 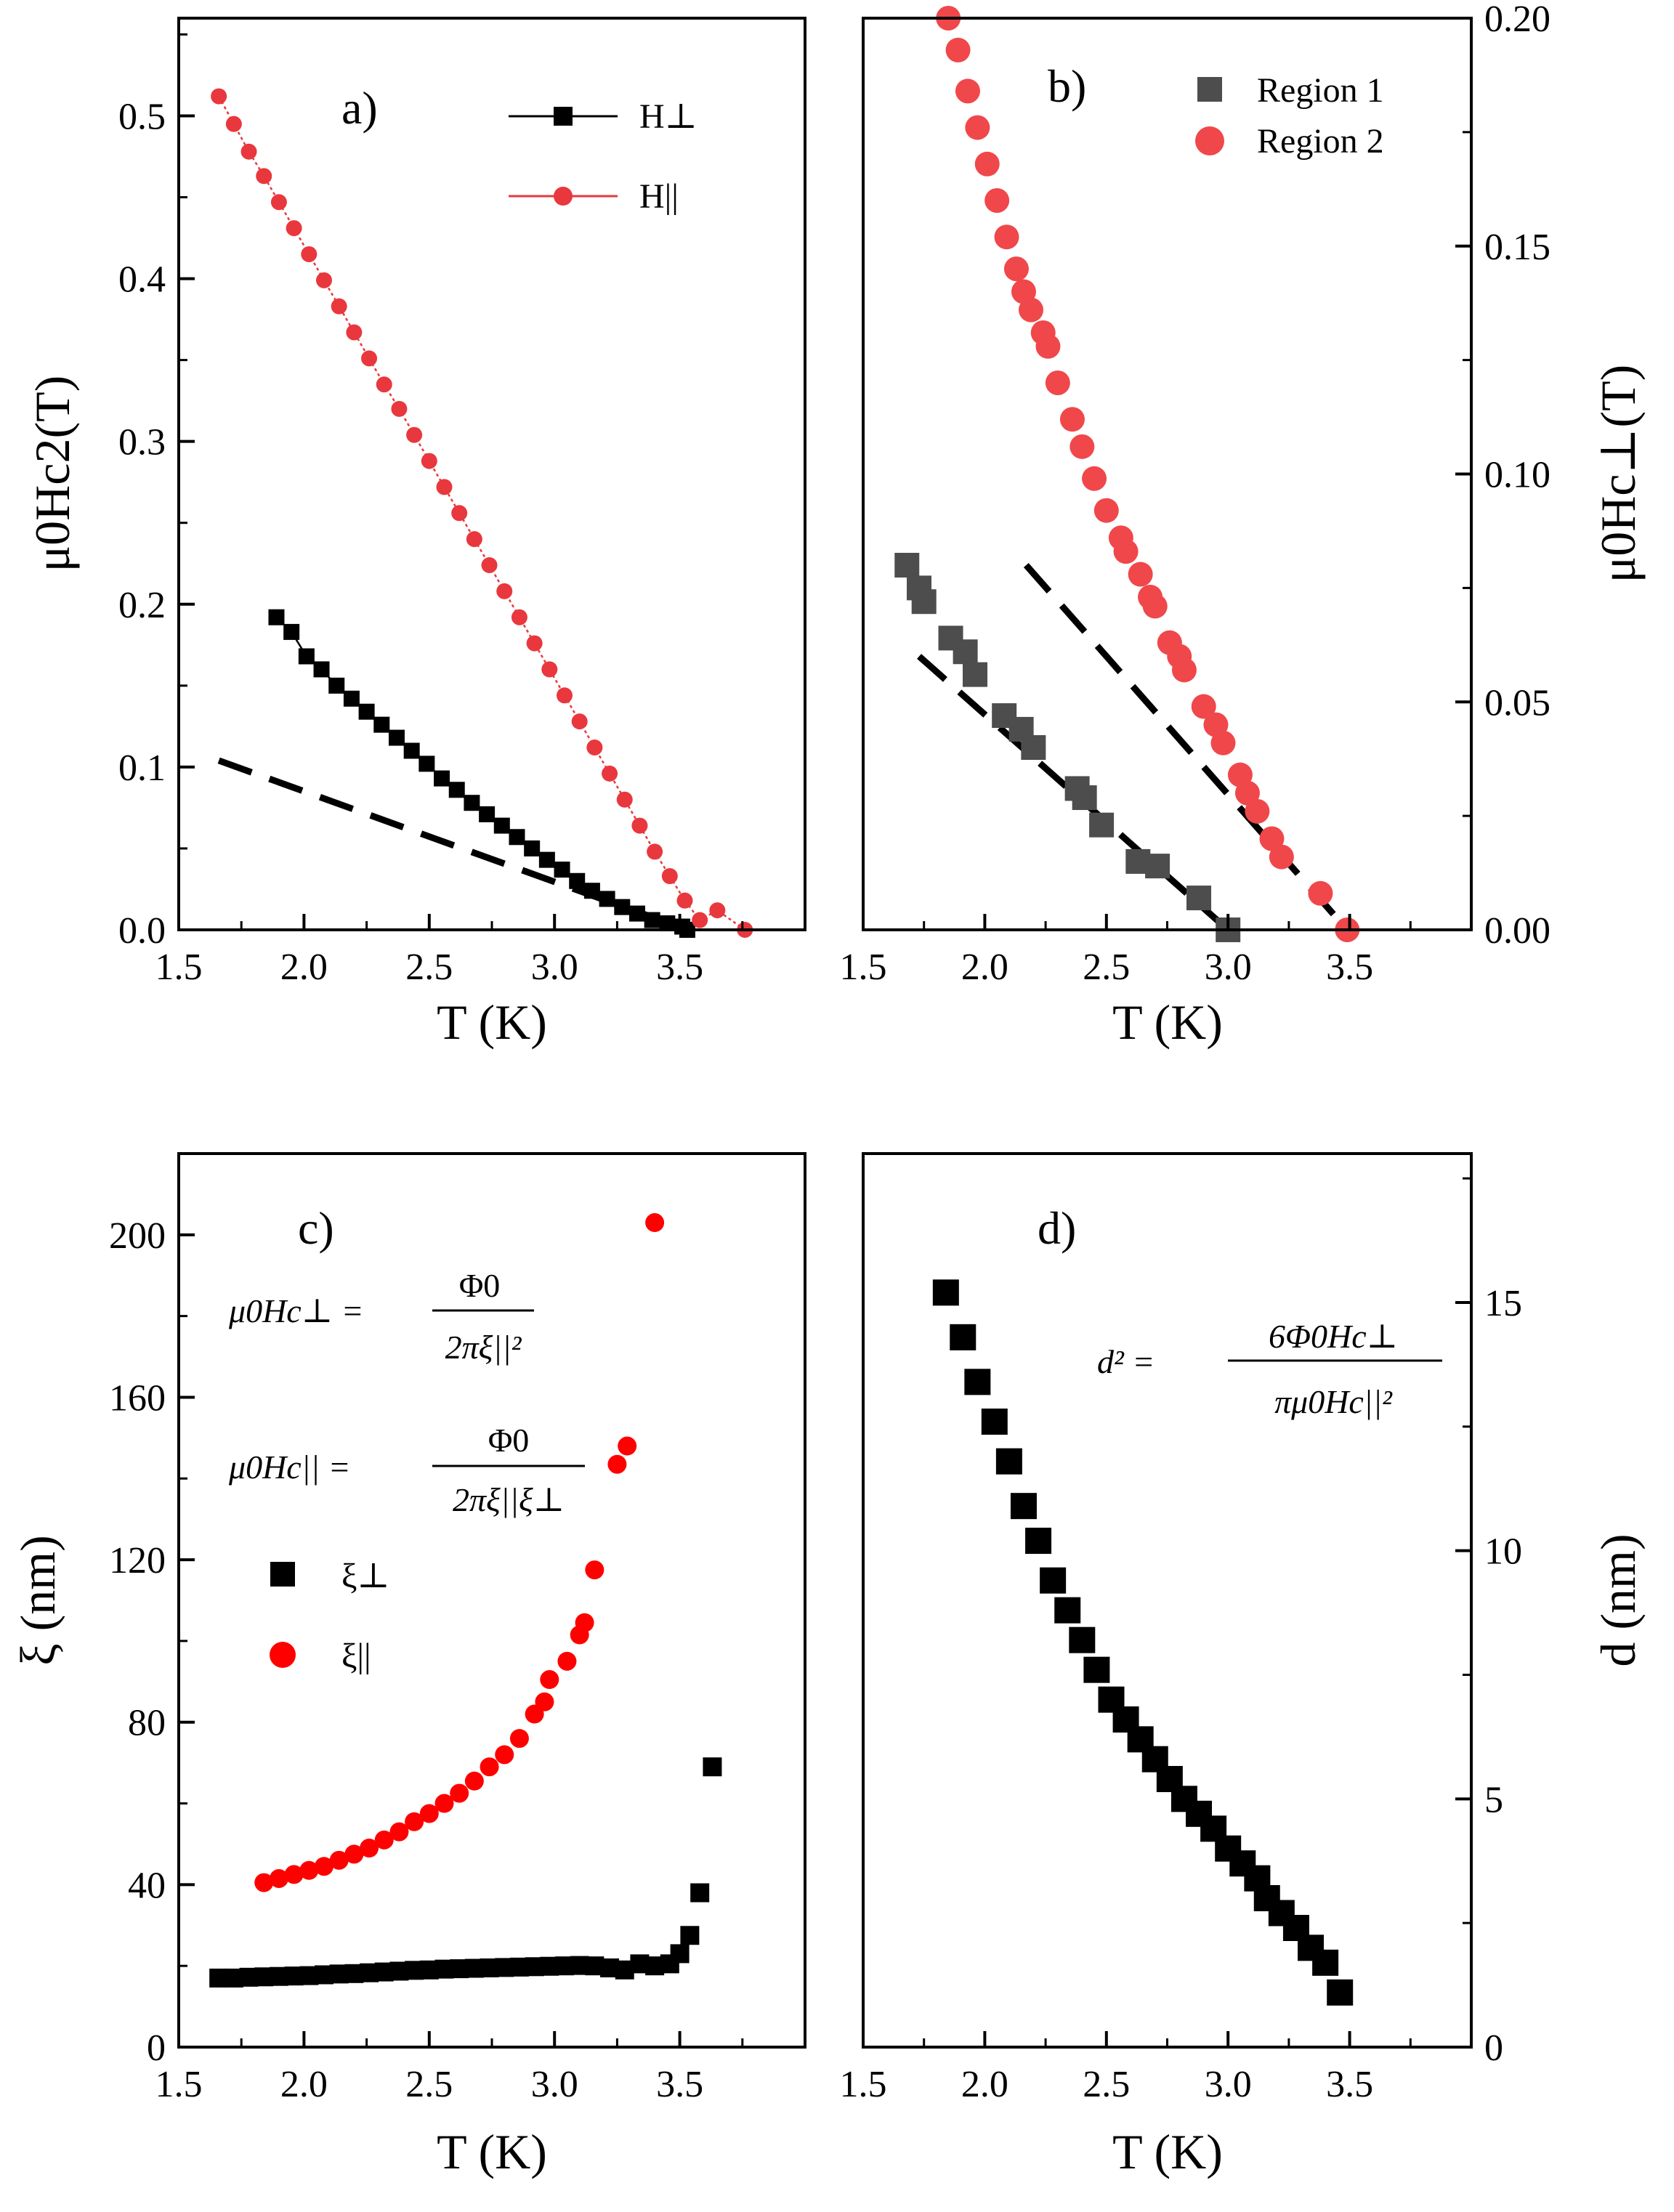 What do you see at coordinates (466, 1600) in the screenshot?
I see `panel-c-marks` at bounding box center [466, 1600].